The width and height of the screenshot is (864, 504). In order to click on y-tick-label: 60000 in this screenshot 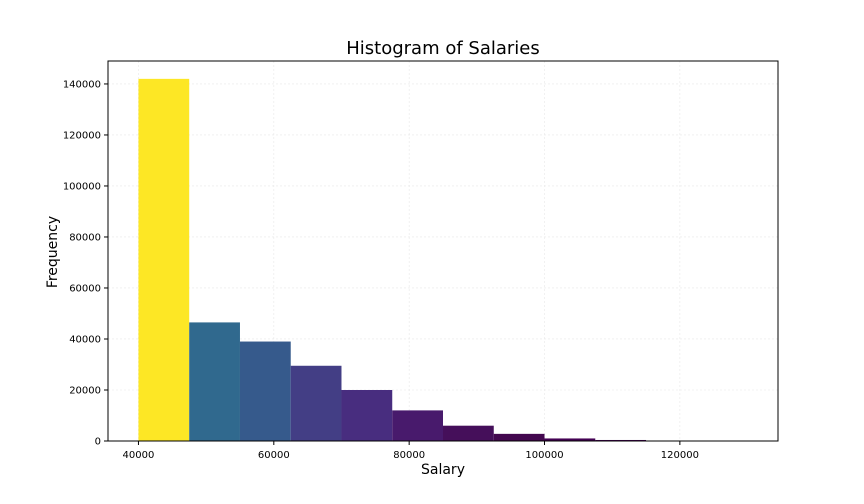, I will do `click(85, 288)`.